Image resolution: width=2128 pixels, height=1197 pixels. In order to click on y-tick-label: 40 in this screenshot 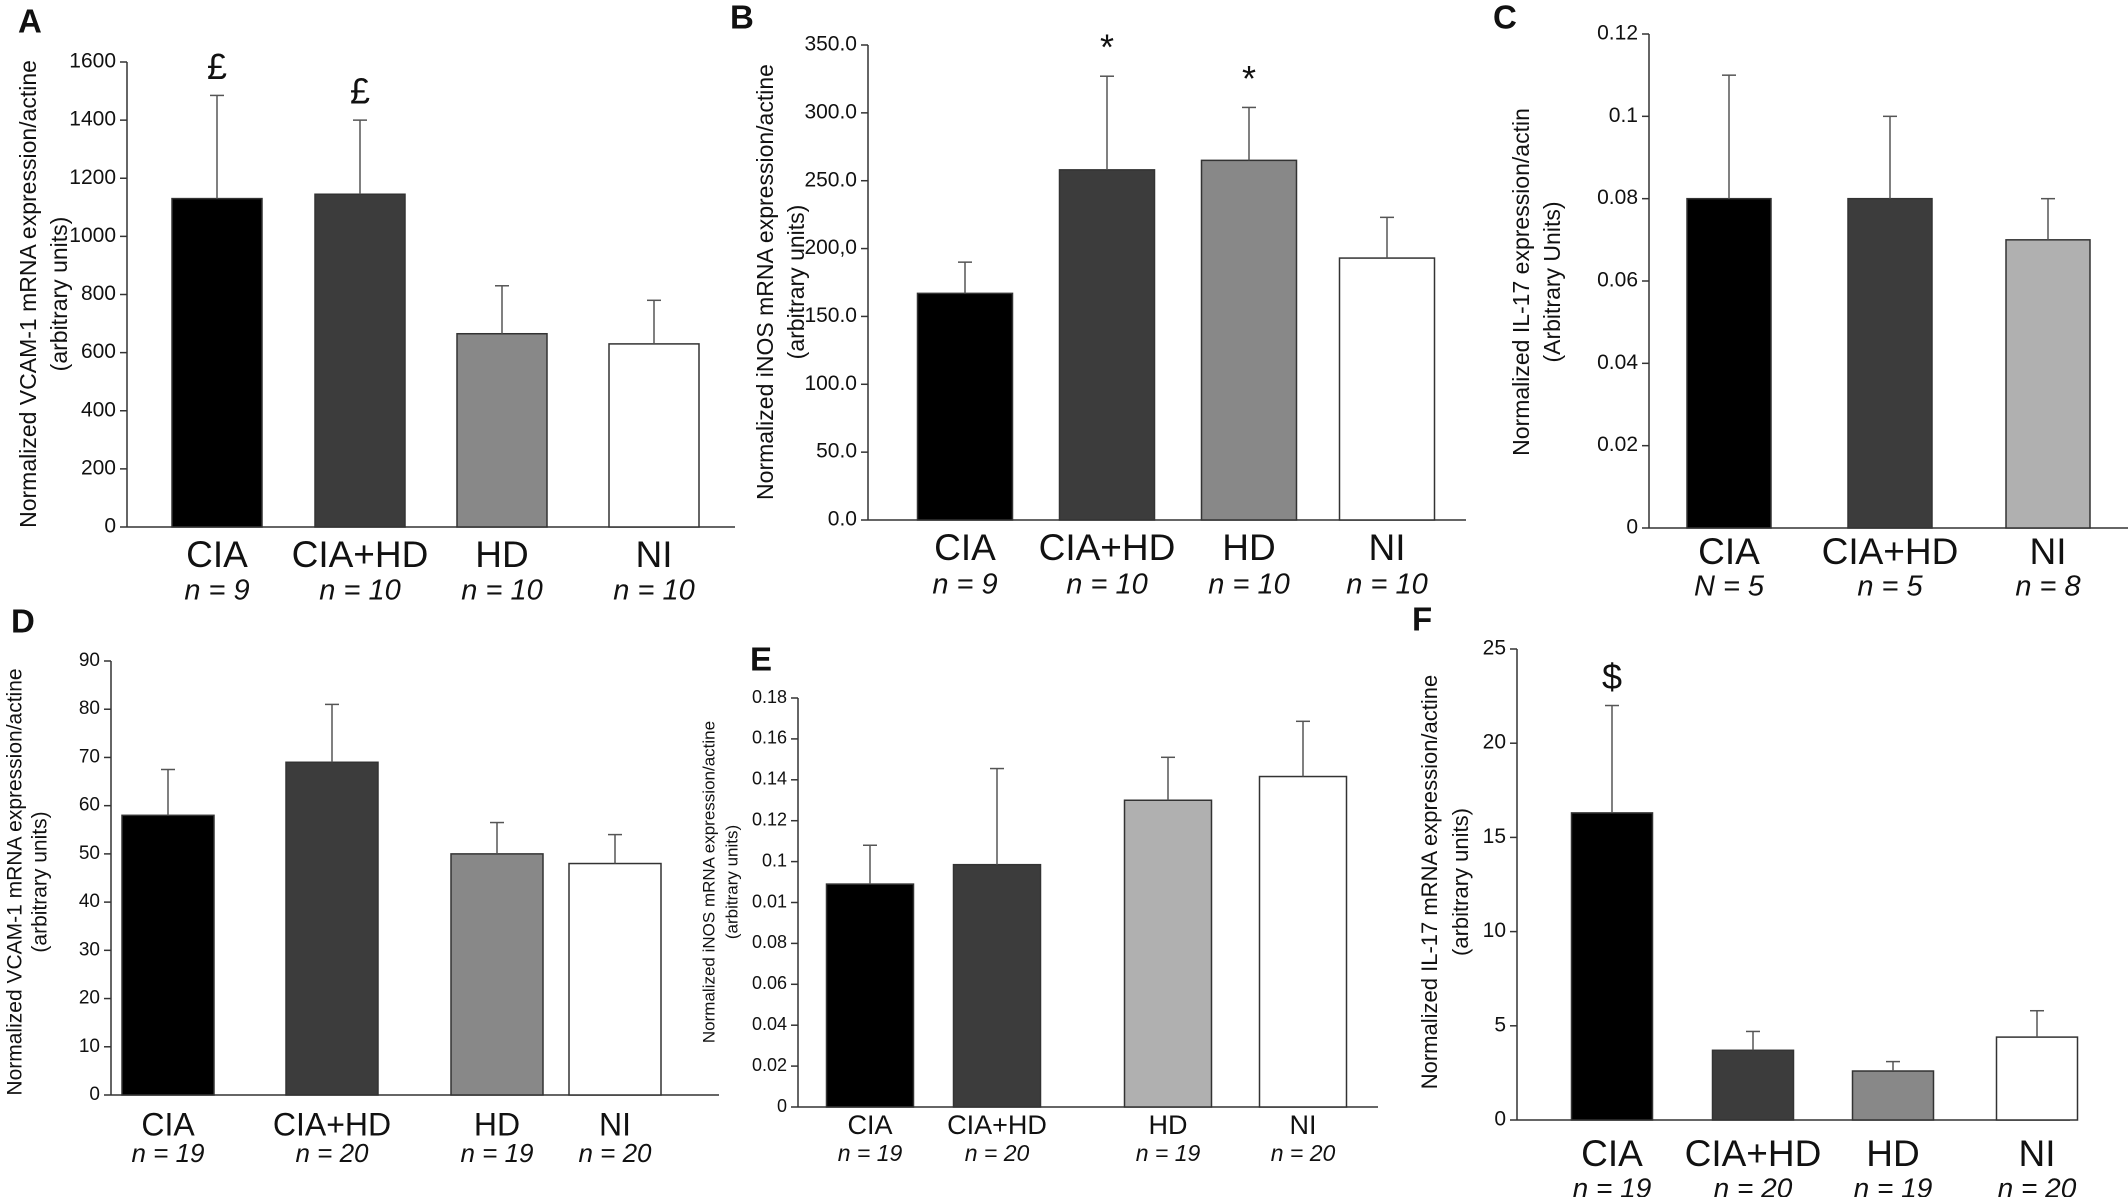, I will do `click(89, 901)`.